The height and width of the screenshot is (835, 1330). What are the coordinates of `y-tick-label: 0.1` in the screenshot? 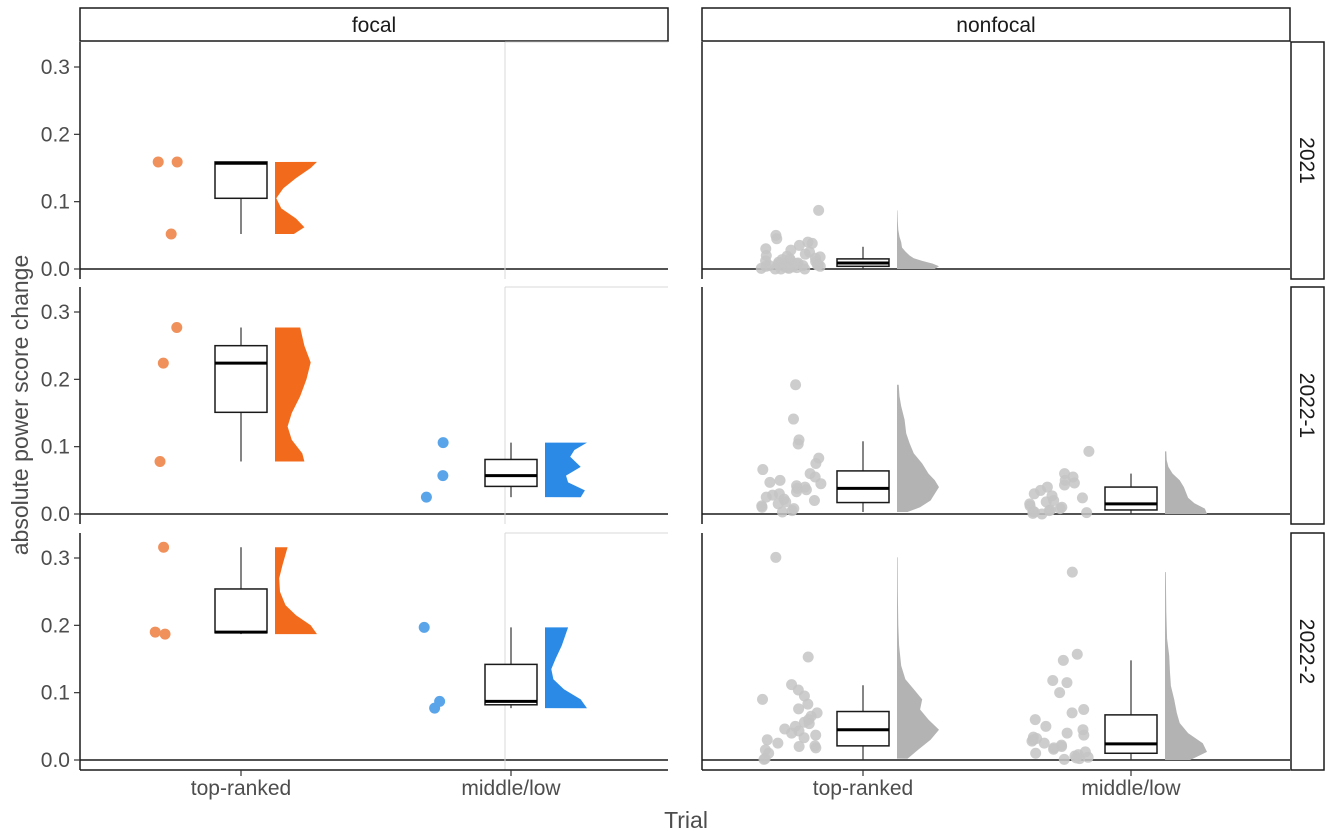 It's located at (55, 447).